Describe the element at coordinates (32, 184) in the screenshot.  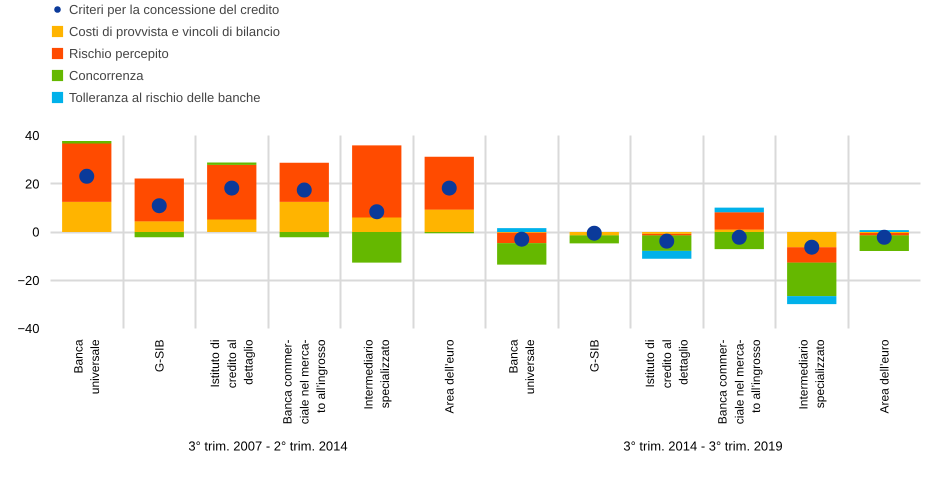
I see `y-tick-label: 20` at that location.